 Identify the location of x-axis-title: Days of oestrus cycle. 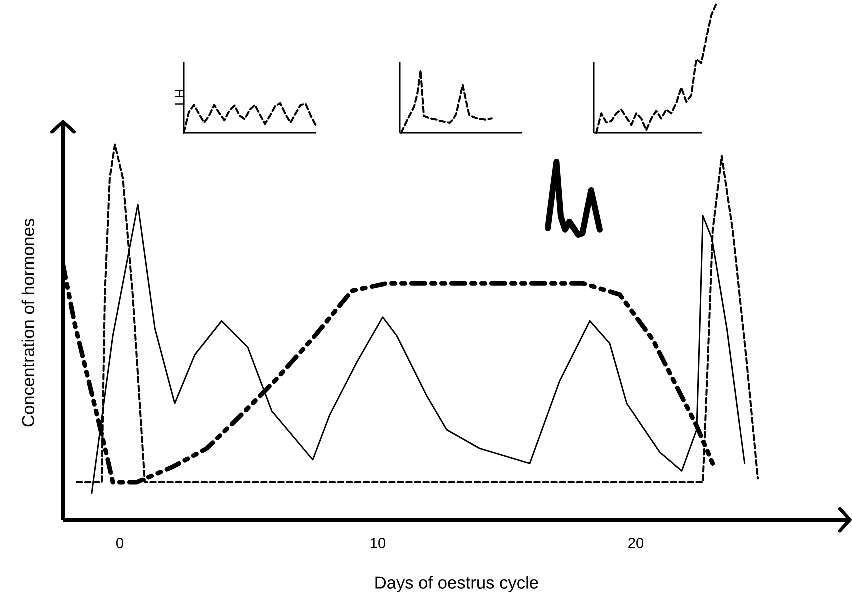
(457, 584).